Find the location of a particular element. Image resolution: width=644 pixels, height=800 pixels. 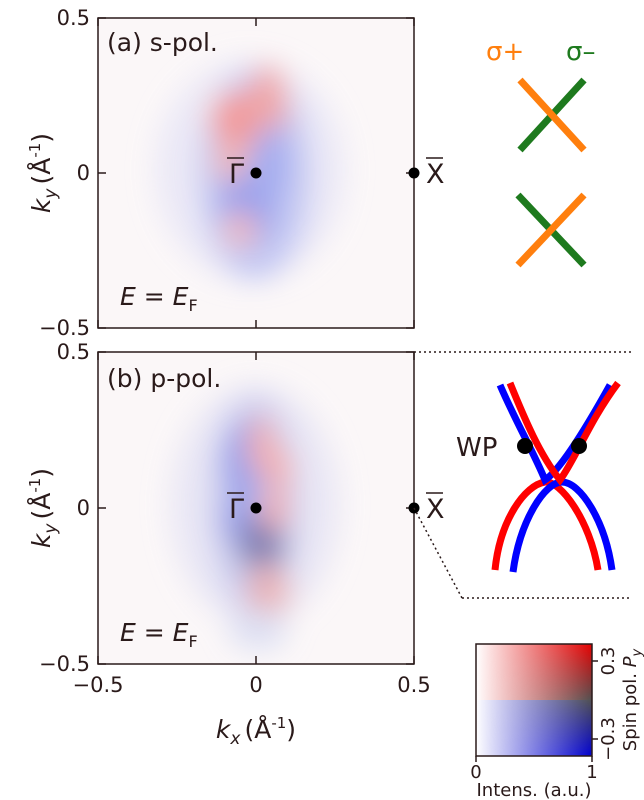

band-schematic: WP is located at coordinates (538, 476).